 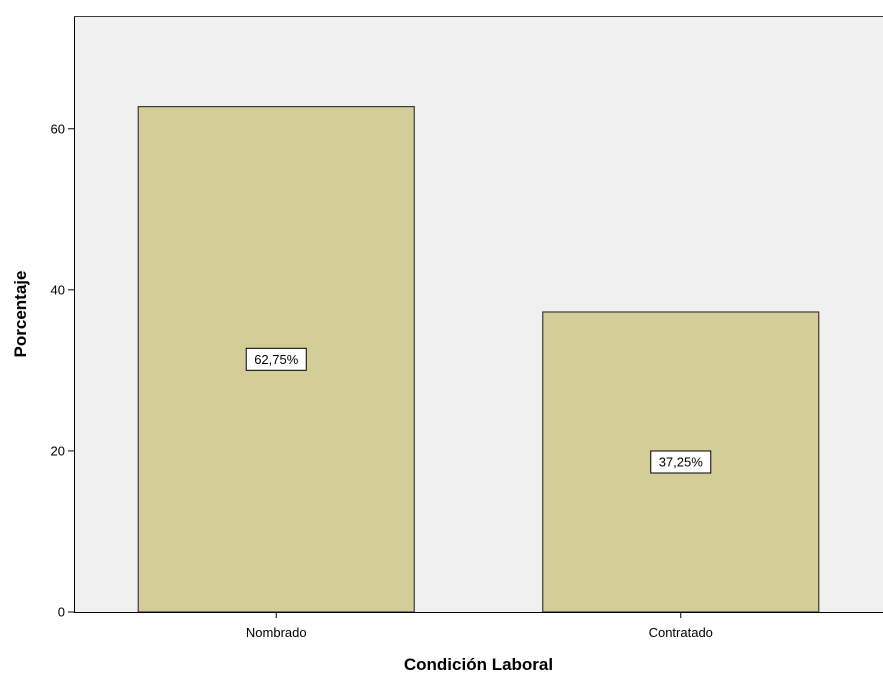 I want to click on y-tick-label: 40, so click(x=58, y=289).